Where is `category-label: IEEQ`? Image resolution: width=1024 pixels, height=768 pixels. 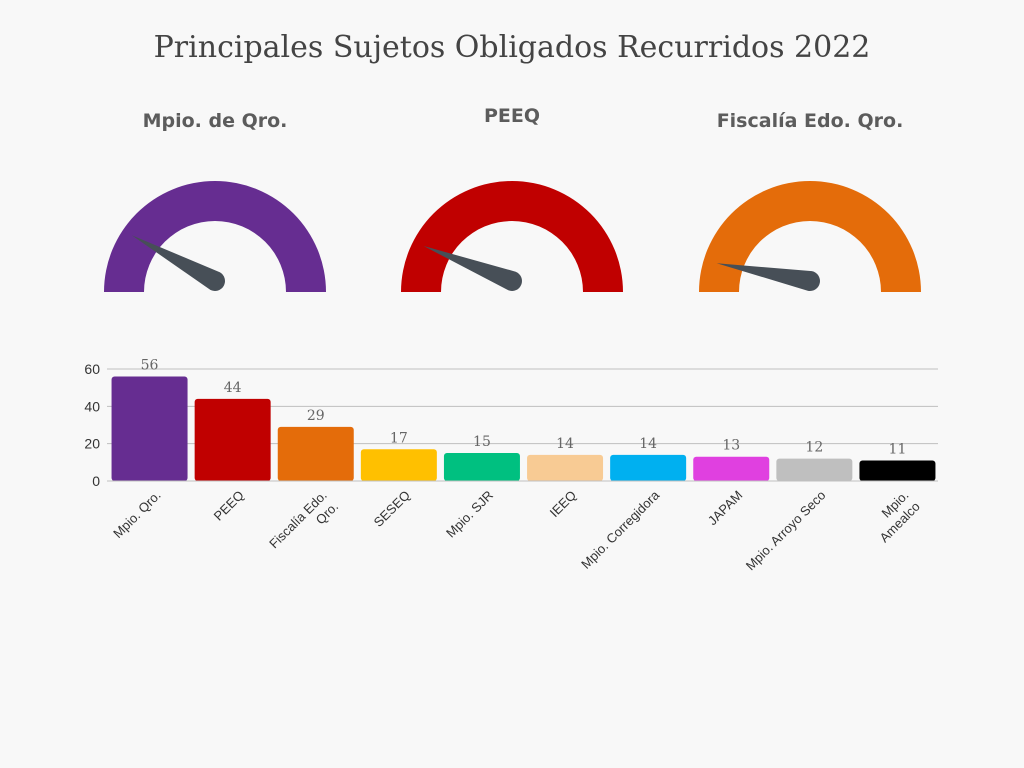
category-label: IEEQ is located at coordinates (563, 504).